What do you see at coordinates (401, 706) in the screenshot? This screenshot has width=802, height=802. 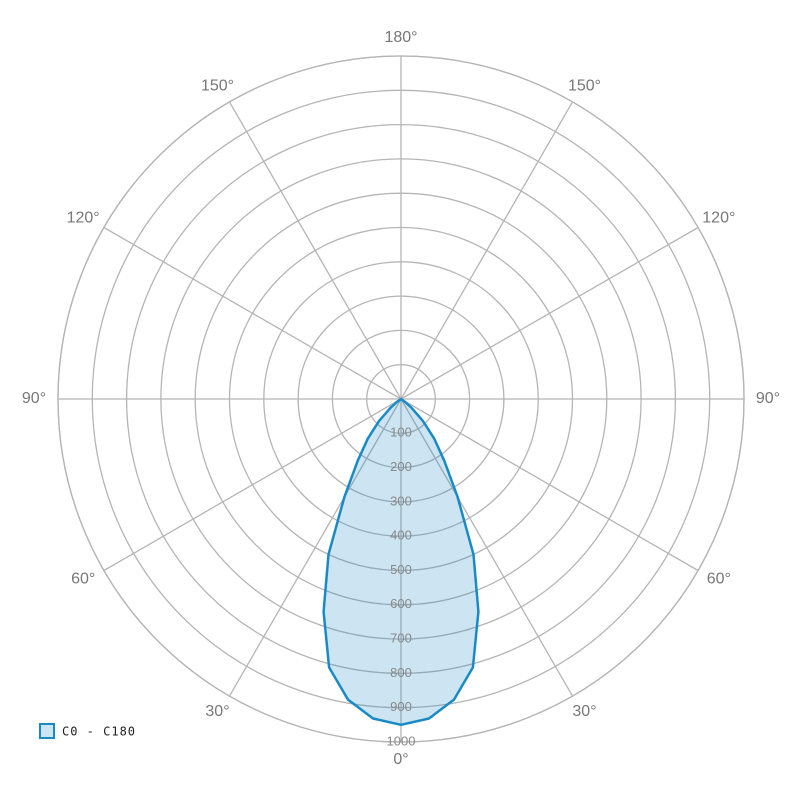 I see `radial-tick-label: 900` at bounding box center [401, 706].